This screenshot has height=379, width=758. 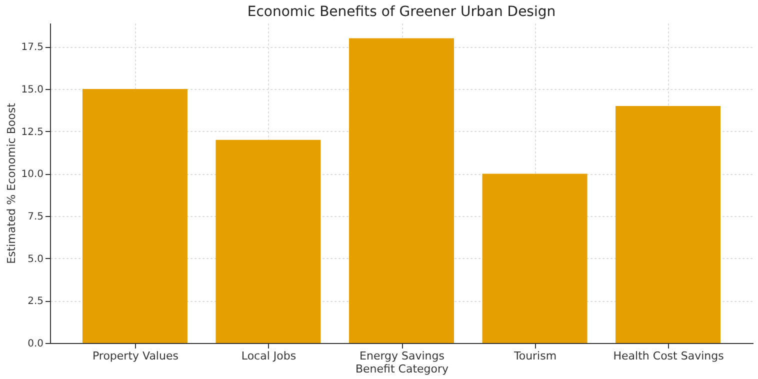 I want to click on x-tick-label: Health Cost Savings, so click(x=668, y=356).